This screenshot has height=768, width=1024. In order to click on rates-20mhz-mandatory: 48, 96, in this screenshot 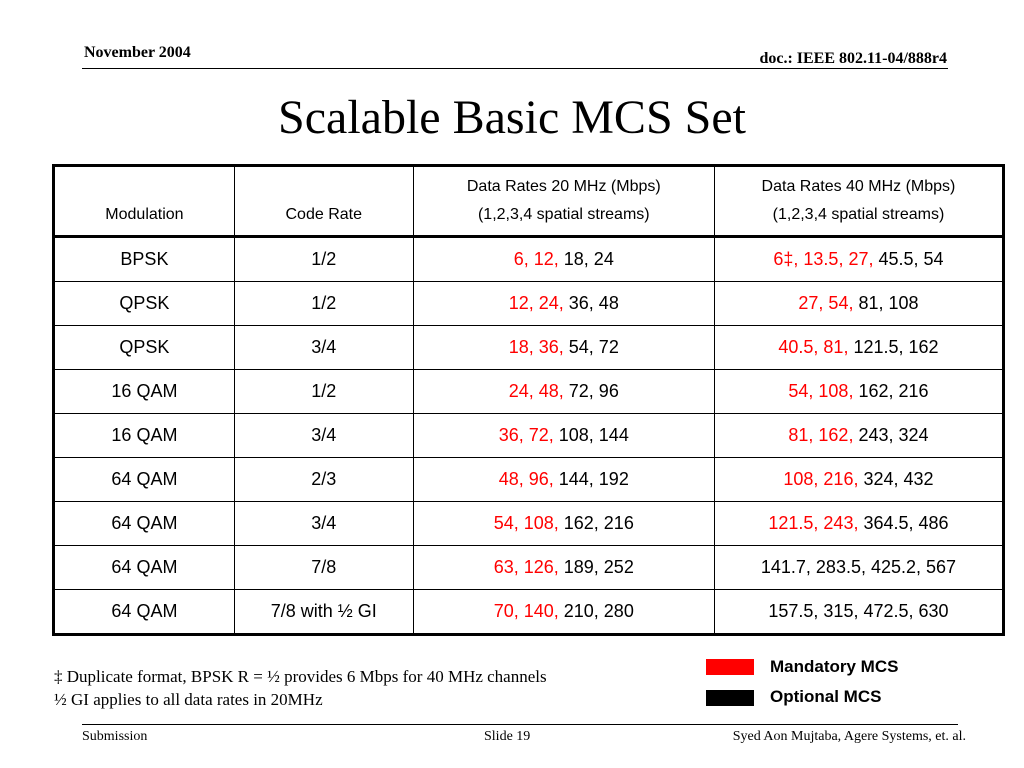, I will do `click(526, 479)`.